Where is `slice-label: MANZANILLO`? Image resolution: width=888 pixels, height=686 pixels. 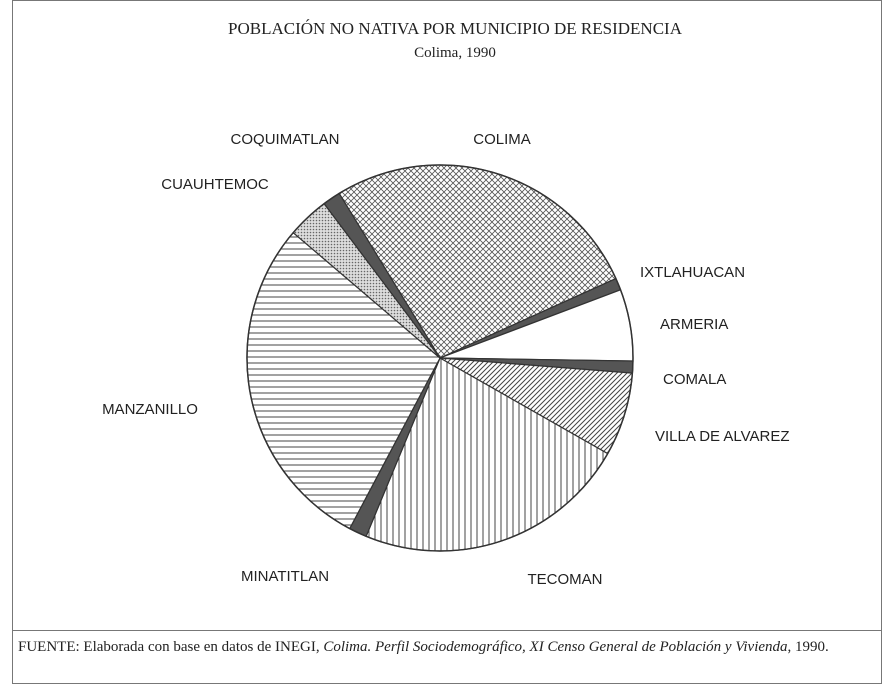 slice-label: MANZANILLO is located at coordinates (150, 409).